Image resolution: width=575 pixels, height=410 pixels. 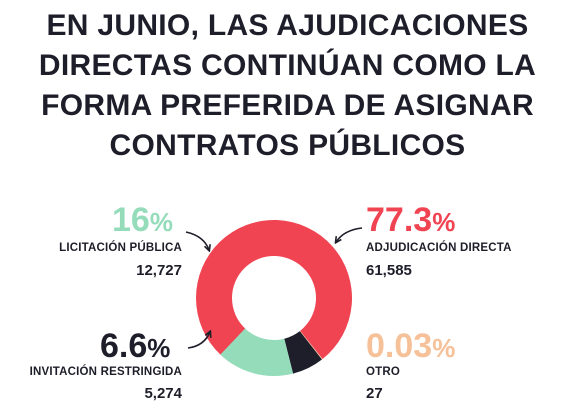 I want to click on label-invitacion: 6.6%, so click(x=135, y=346).